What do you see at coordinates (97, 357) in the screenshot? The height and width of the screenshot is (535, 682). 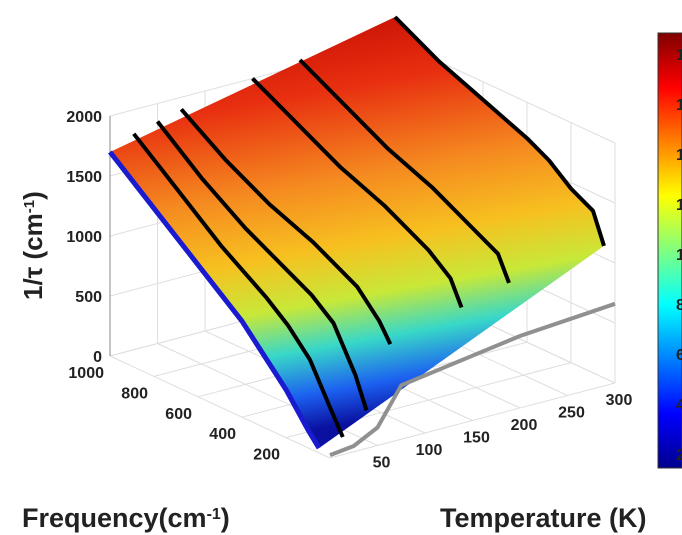 I see `z-tick-0: 0` at bounding box center [97, 357].